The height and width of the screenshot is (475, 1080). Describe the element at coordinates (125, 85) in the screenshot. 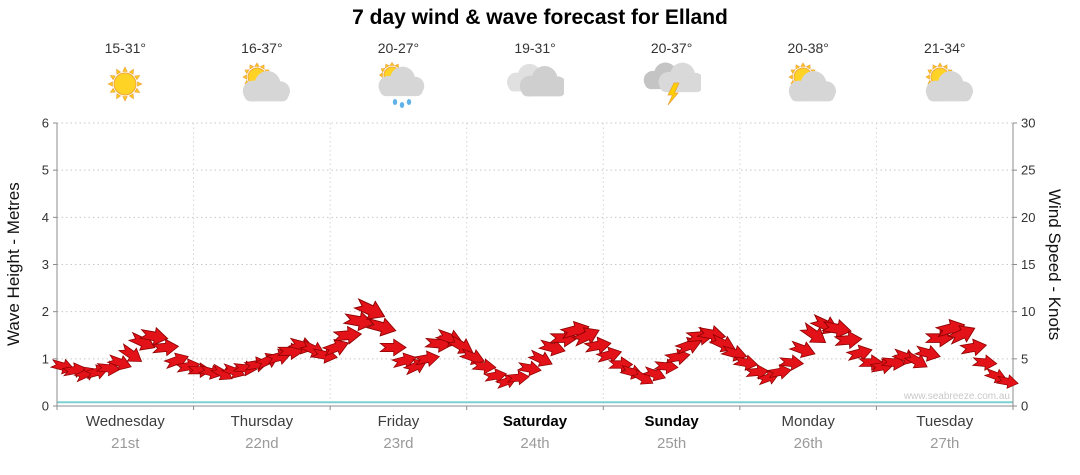

I see `sun-icon` at that location.